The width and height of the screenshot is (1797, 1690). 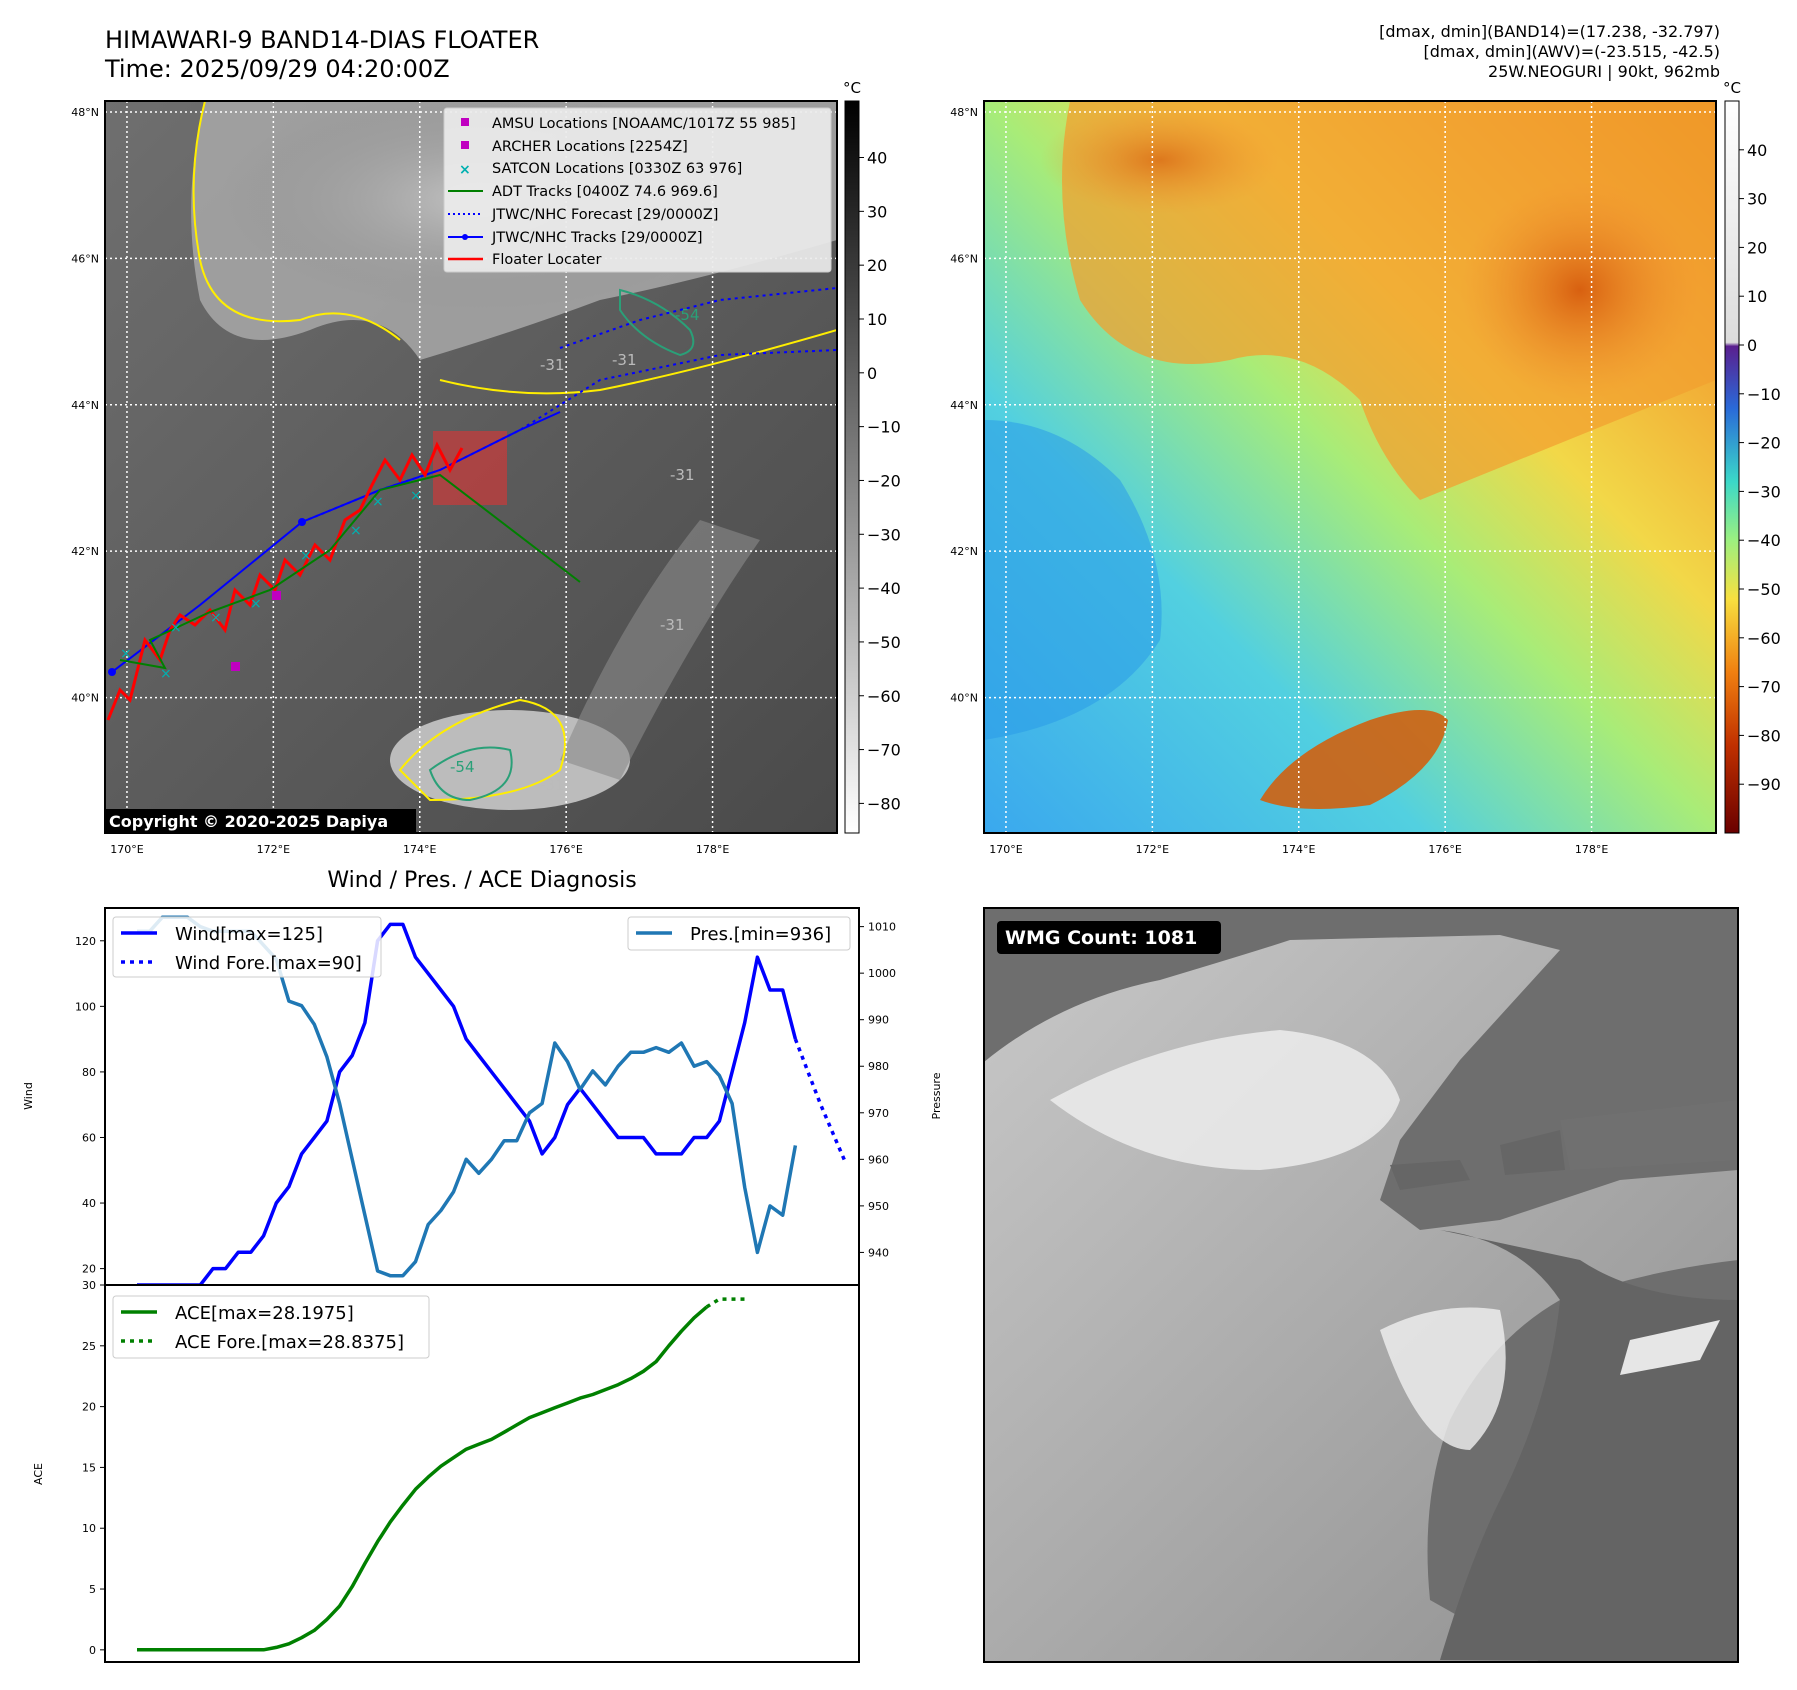 I want to click on legend-track-dot, so click(x=465, y=237).